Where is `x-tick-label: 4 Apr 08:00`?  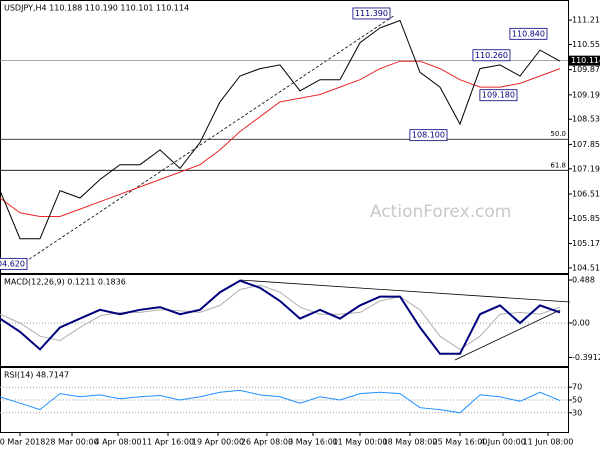
x-tick-label: 4 Apr 08:00 is located at coordinates (117, 442).